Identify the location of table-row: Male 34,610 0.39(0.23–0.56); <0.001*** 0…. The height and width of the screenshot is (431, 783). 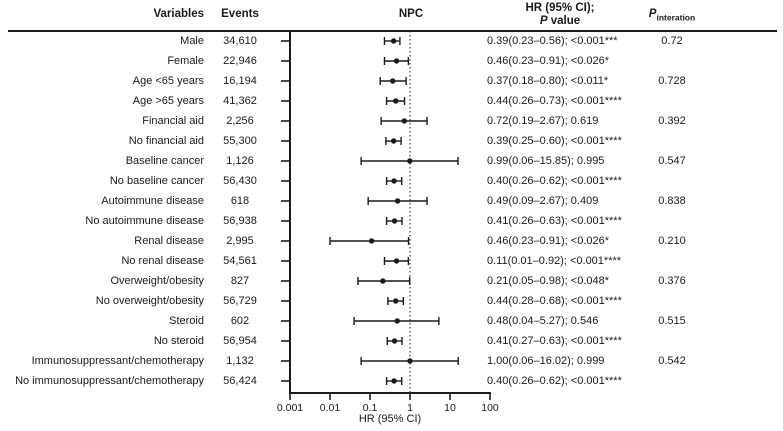
(391, 41).